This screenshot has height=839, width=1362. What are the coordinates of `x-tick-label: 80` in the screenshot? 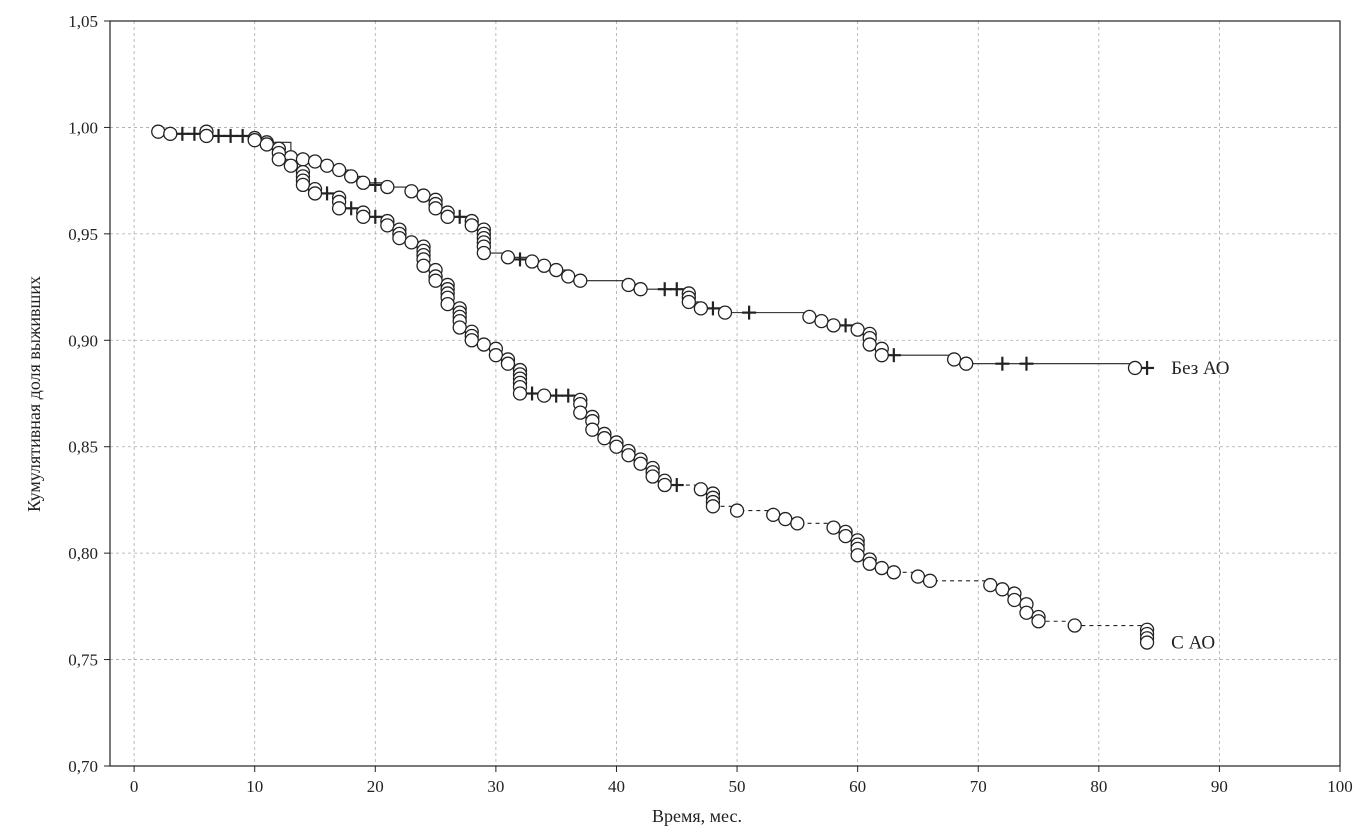 It's located at (1098, 786).